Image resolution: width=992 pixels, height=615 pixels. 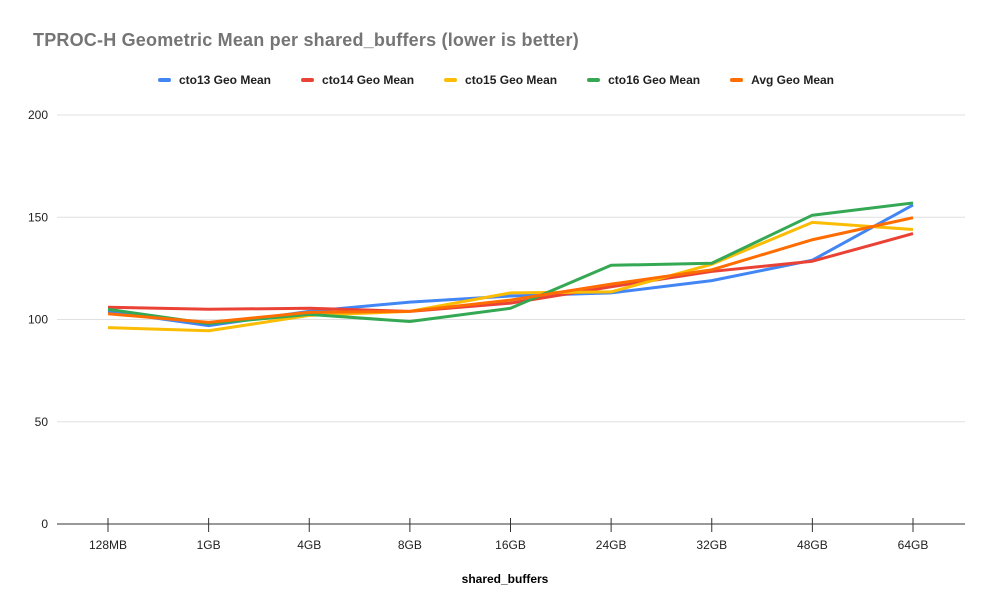 I want to click on y-tick-label: 50, so click(x=42, y=422).